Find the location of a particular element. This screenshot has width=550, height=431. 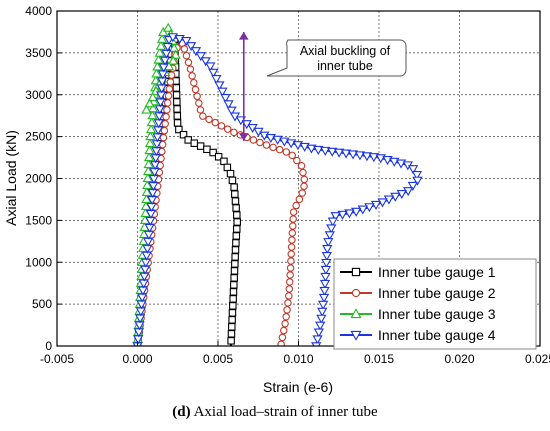

annotation-line-1: Axial buckling of is located at coordinates (345, 51).